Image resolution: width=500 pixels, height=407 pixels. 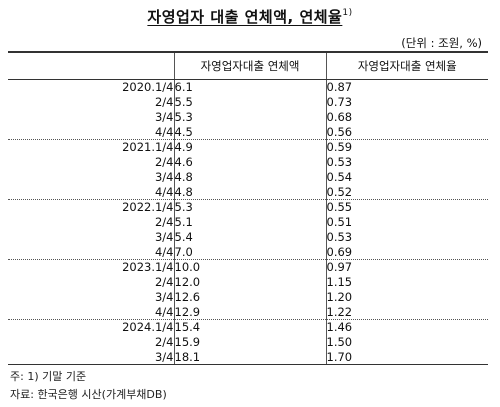 I want to click on document-title: 자영업자 대출 연체액, 연체율1), so click(x=250, y=16).